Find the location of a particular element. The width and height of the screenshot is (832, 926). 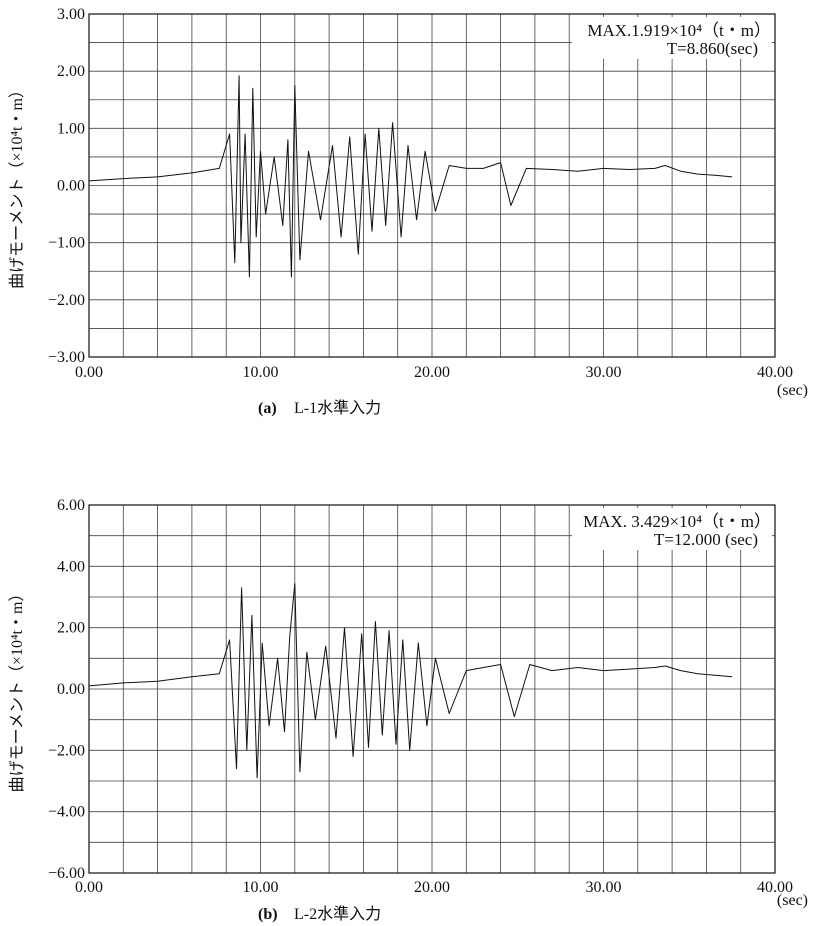

y-axis-label-b: 曲げモーメント（×10⁴t・m） is located at coordinates (17, 689).